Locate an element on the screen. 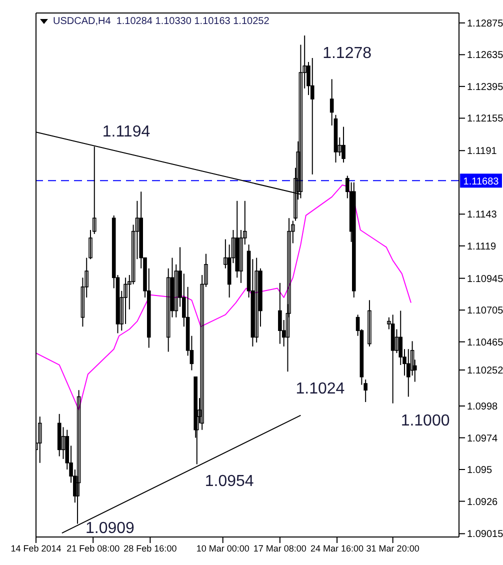  annotation: 1.1278 is located at coordinates (347, 53).